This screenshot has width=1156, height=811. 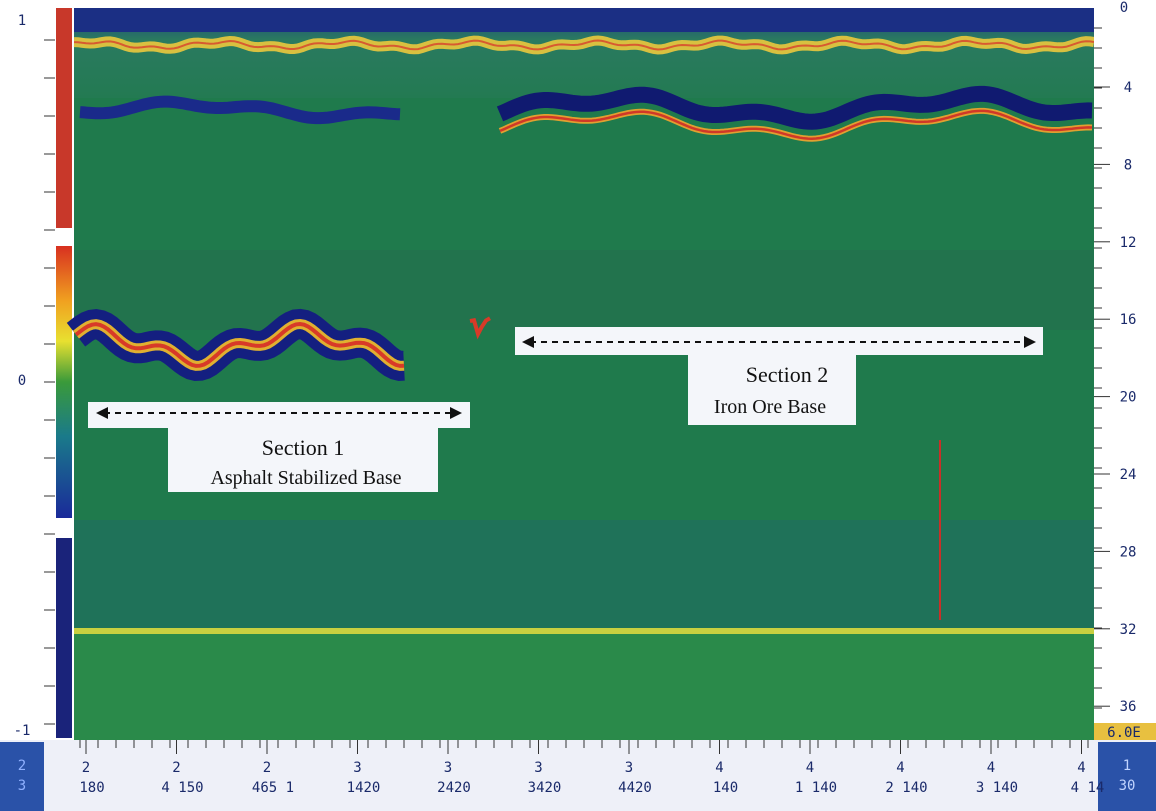 What do you see at coordinates (1128, 398) in the screenshot?
I see `depth-label: 20` at bounding box center [1128, 398].